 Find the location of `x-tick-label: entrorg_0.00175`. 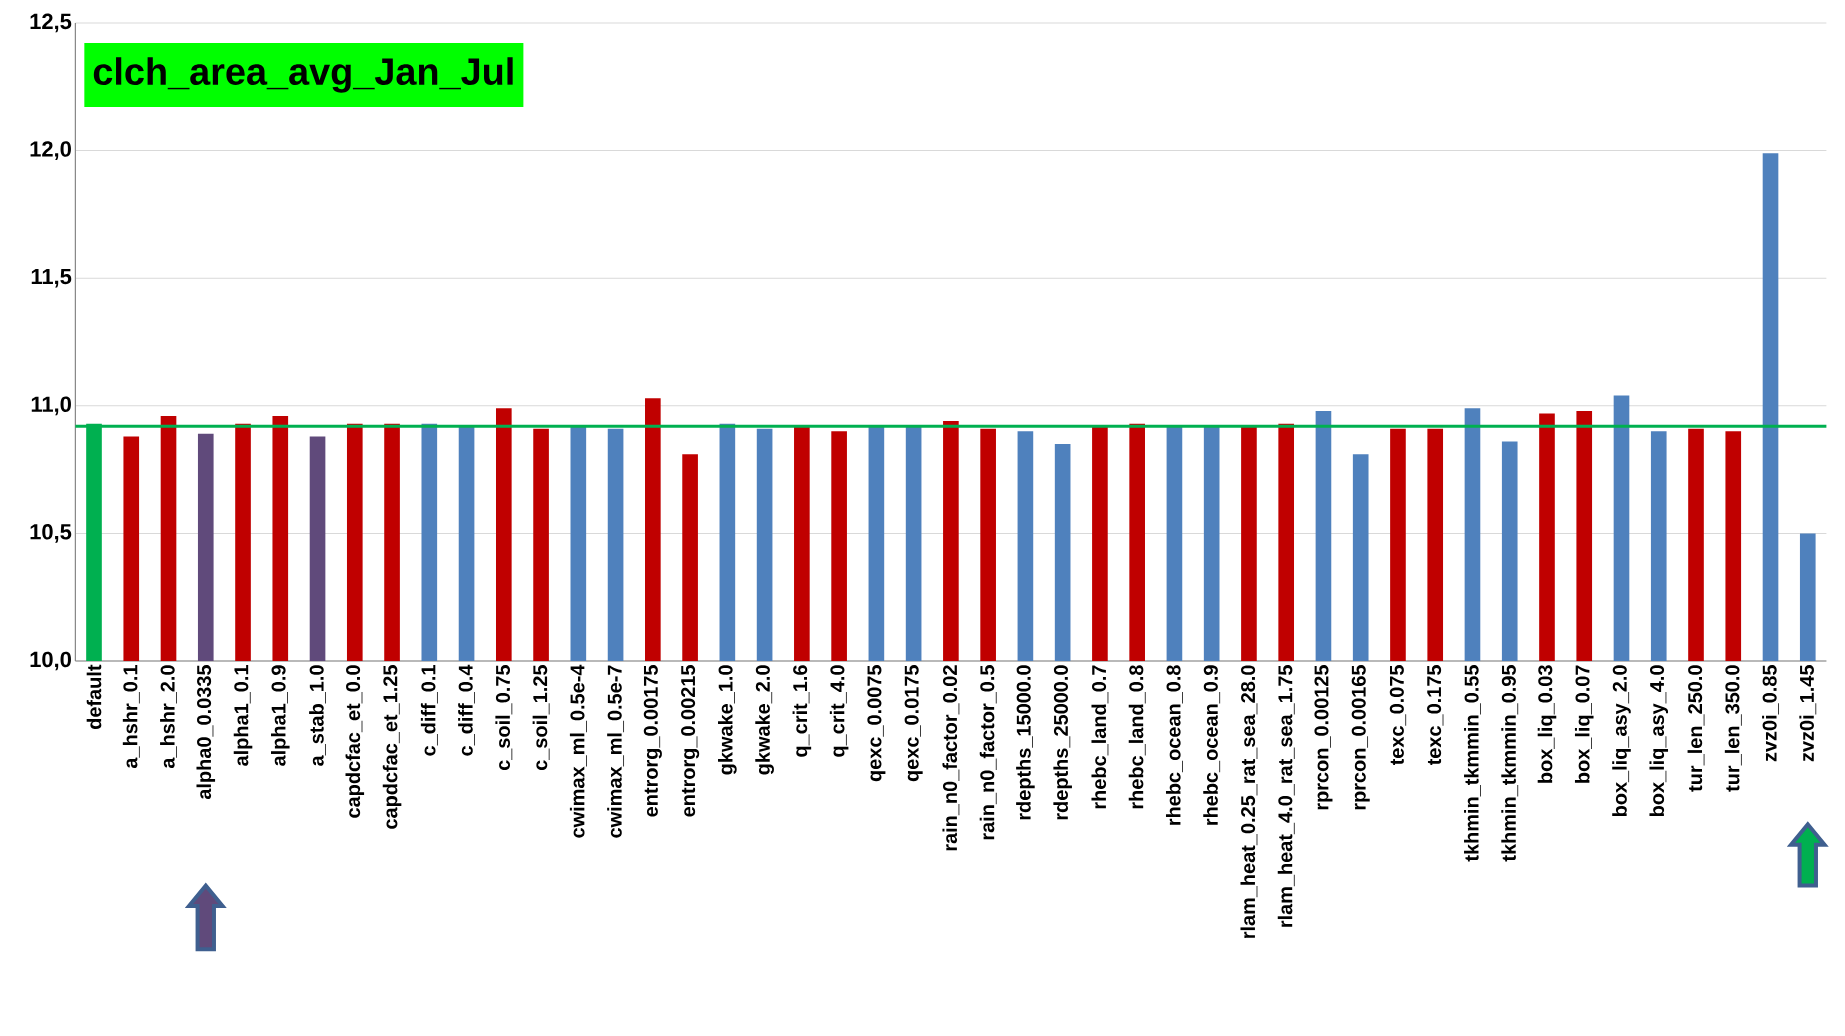

x-tick-label: entrorg_0.00175 is located at coordinates (652, 741).